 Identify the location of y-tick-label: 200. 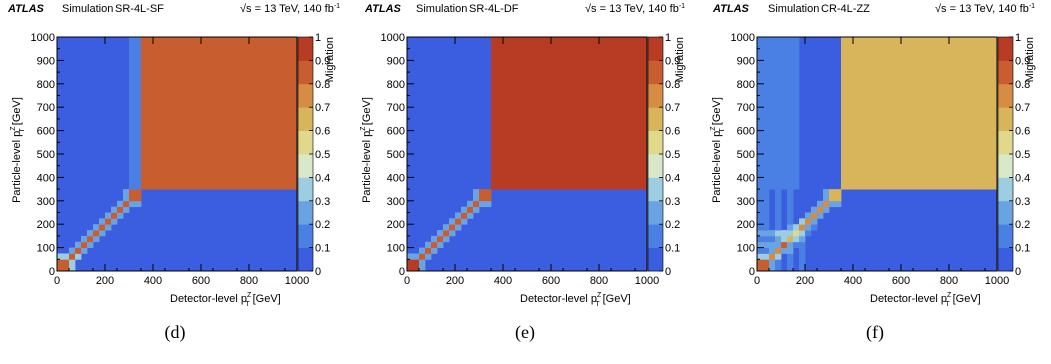
(396, 225).